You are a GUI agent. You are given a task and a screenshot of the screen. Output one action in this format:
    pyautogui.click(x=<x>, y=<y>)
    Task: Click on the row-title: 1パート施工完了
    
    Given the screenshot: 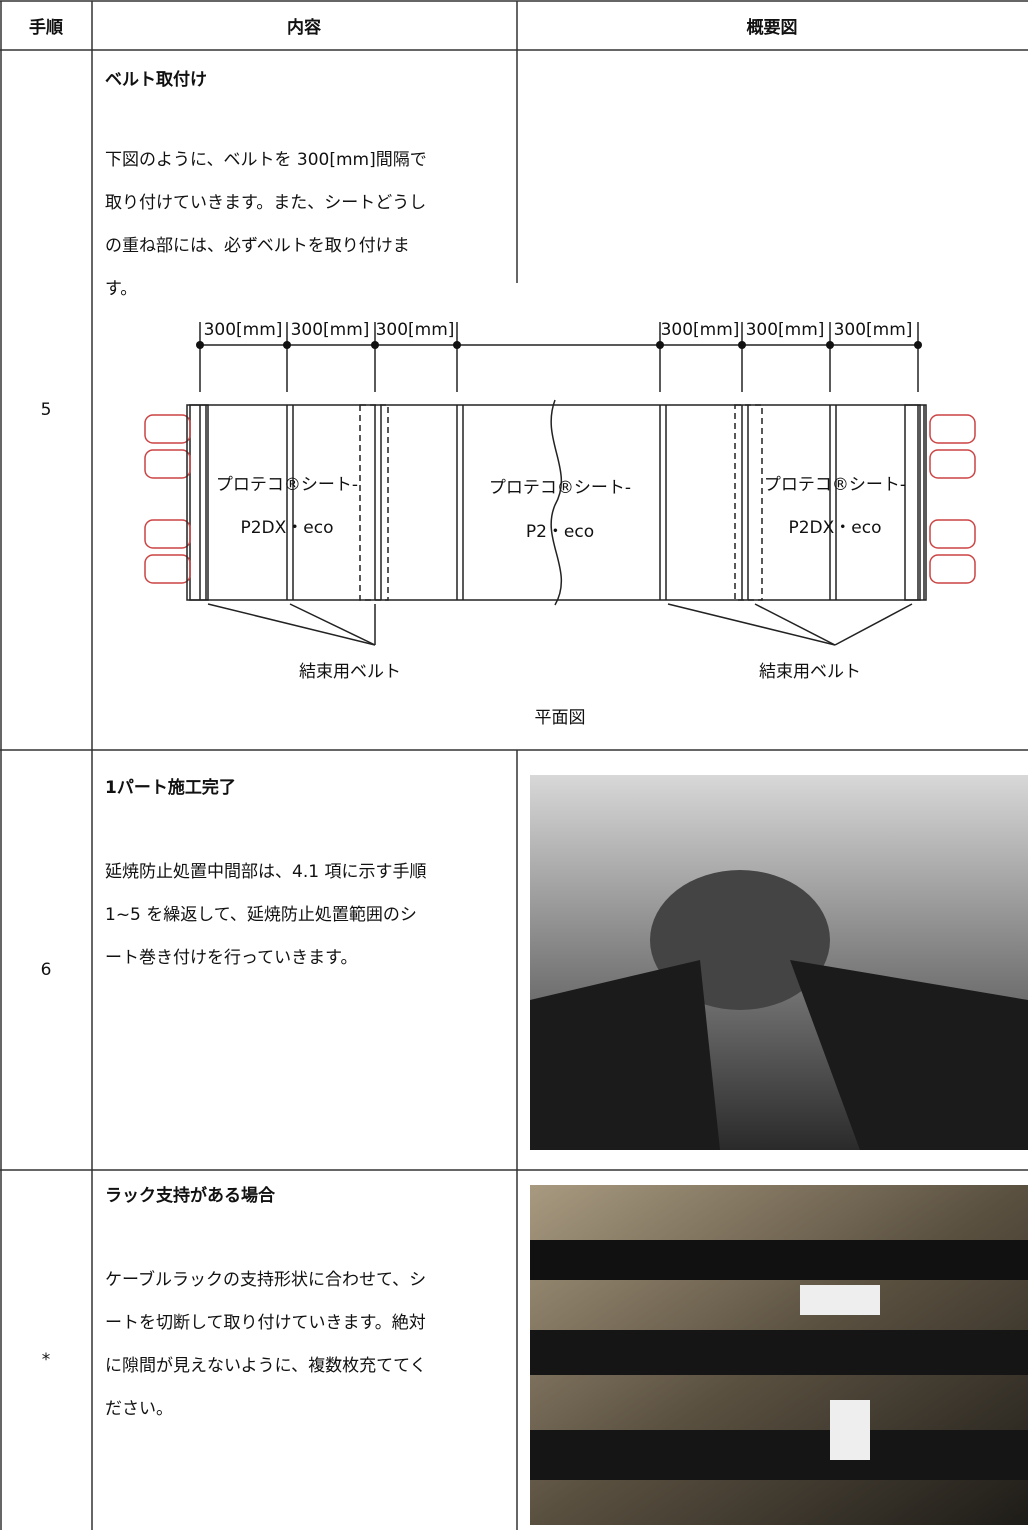 What is the action you would take?
    pyautogui.click(x=170, y=787)
    